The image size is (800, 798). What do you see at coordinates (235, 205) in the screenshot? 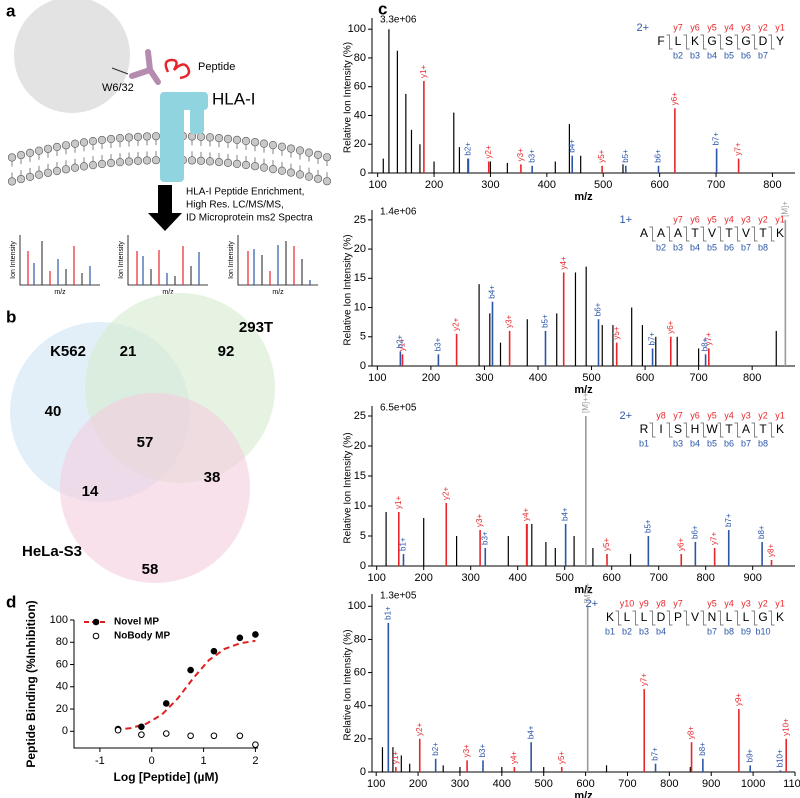
I see `workflow-text: High Res. LC/MS/MS,` at bounding box center [235, 205].